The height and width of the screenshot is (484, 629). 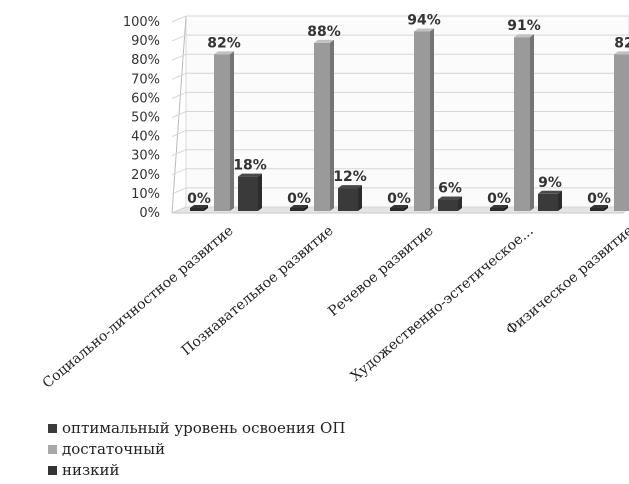 What do you see at coordinates (299, 199) in the screenshot?
I see `data-label-0-1: 0%` at bounding box center [299, 199].